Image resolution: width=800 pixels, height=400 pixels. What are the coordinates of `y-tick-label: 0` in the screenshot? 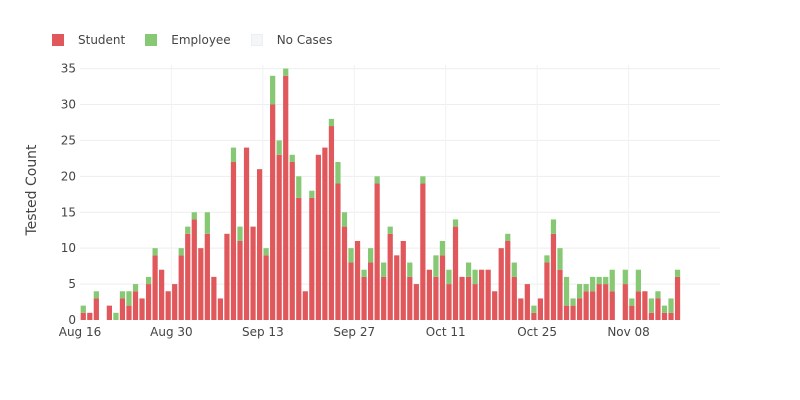 It's located at (72, 320).